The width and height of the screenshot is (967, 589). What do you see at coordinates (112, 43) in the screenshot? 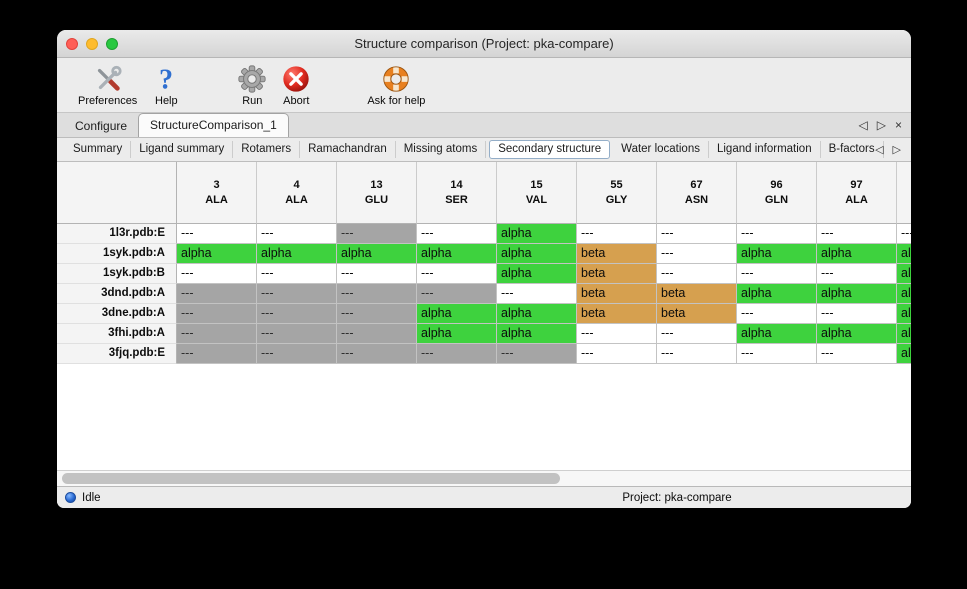
I see `maximize-window-button` at bounding box center [112, 43].